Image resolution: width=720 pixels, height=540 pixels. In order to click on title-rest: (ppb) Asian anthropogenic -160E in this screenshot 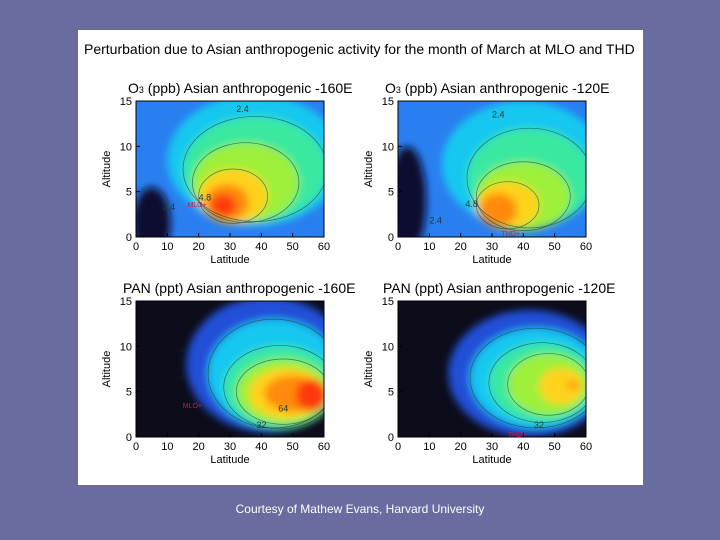, I will do `click(248, 88)`.